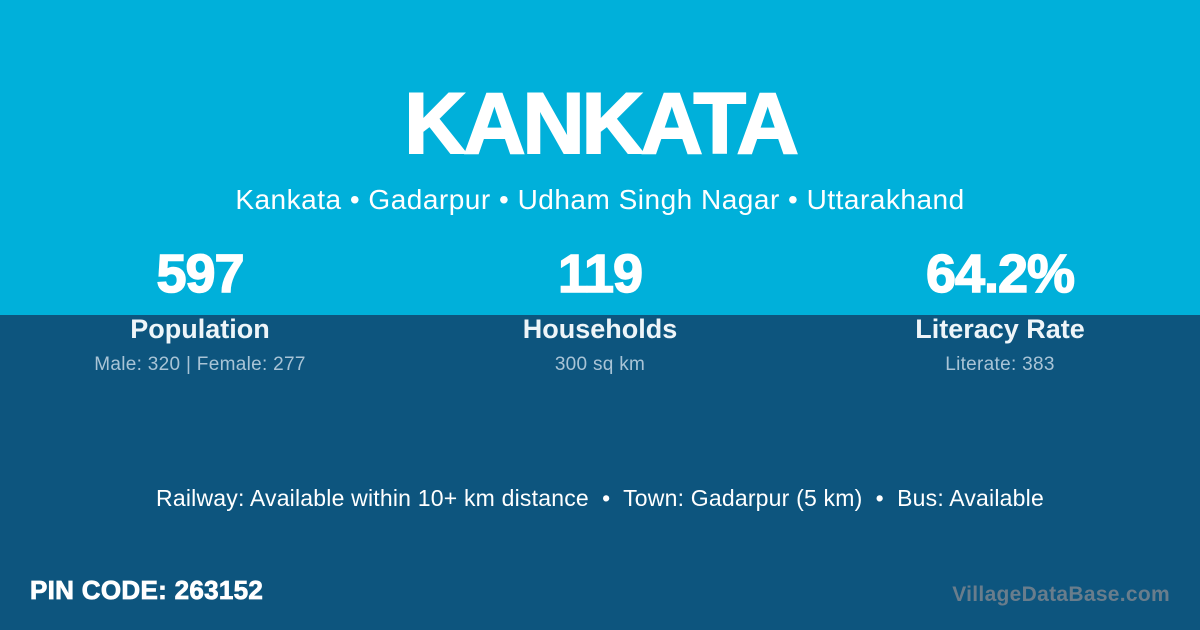 The height and width of the screenshot is (630, 1200). What do you see at coordinates (1000, 329) in the screenshot?
I see `literacy-label: Literacy Rate` at bounding box center [1000, 329].